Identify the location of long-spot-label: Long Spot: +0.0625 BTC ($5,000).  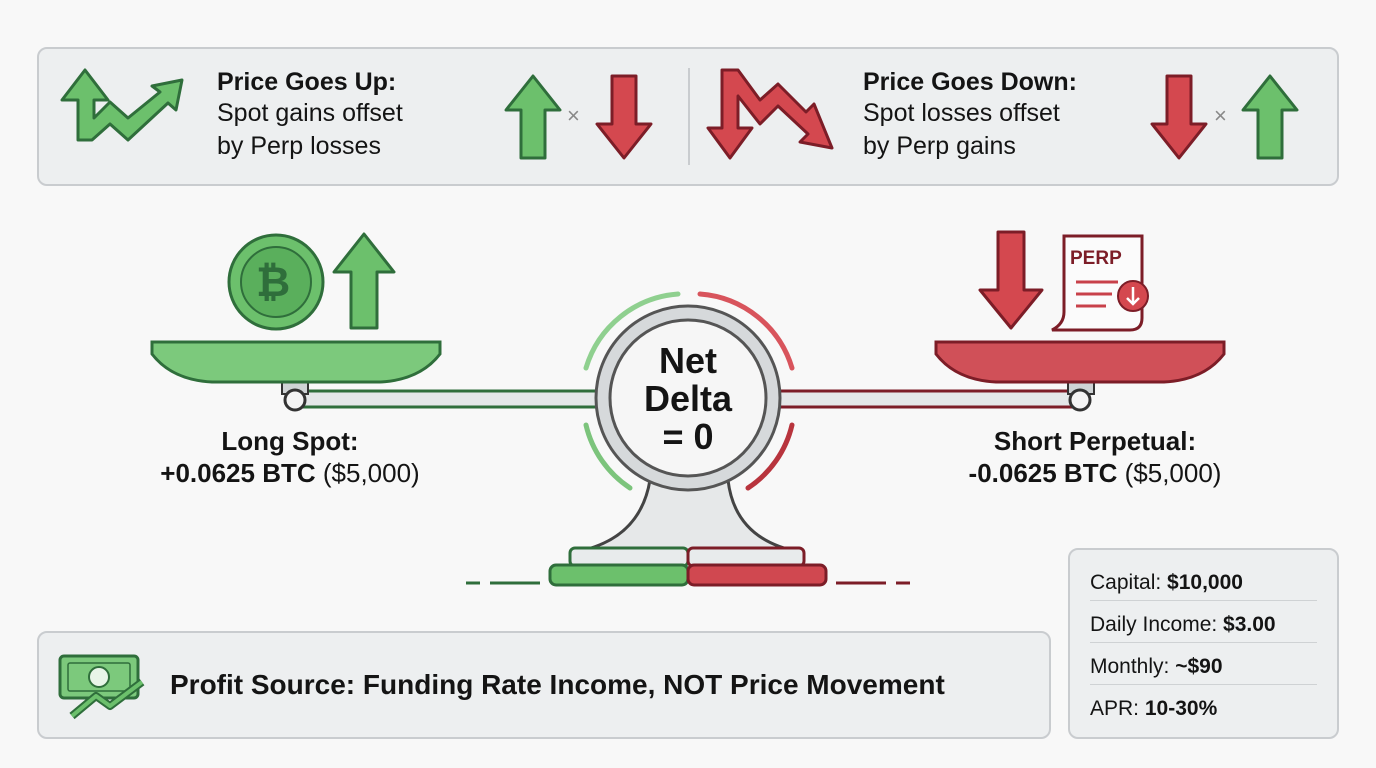
(290, 457).